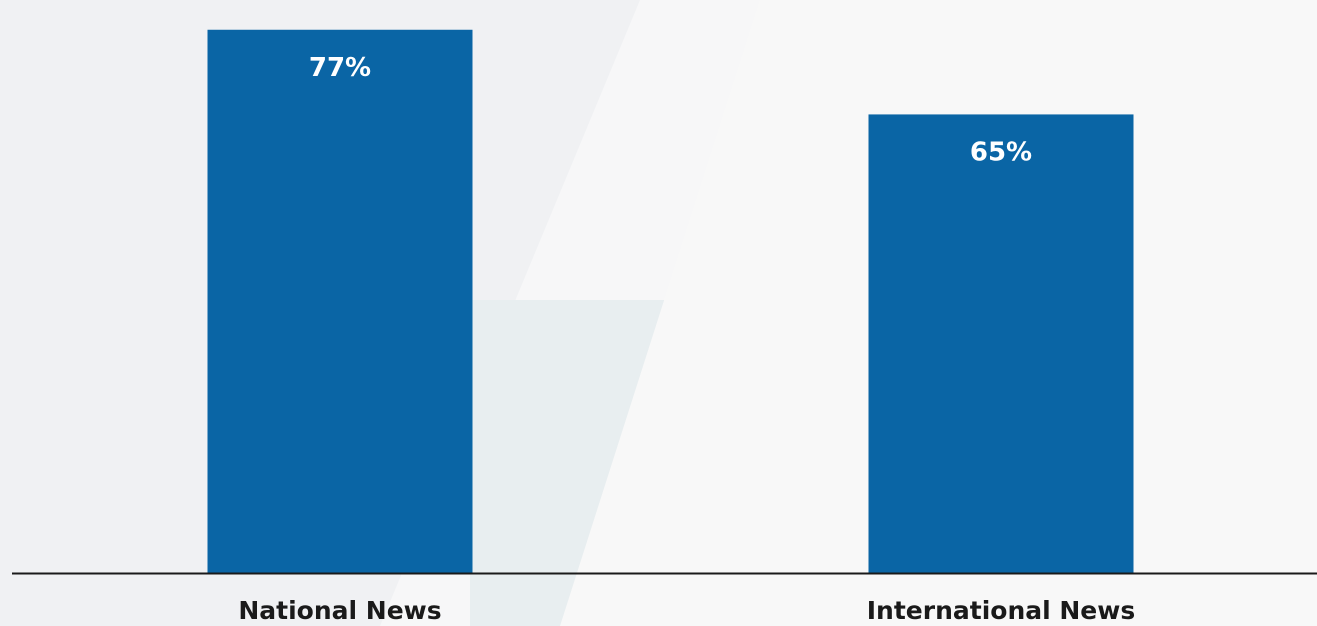 The height and width of the screenshot is (626, 1317). What do you see at coordinates (1001, 344) in the screenshot?
I see `bar-international-news` at bounding box center [1001, 344].